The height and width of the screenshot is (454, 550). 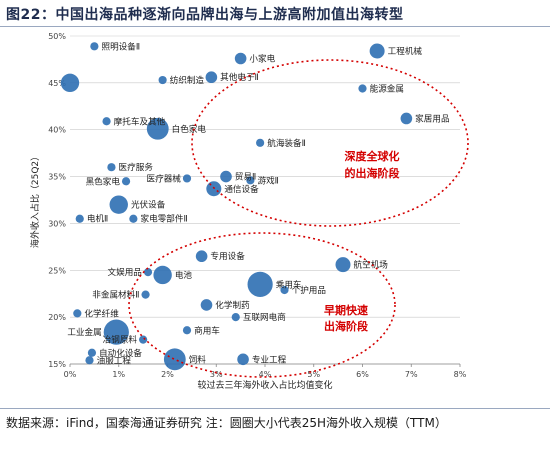 I want to click on point-label: 自动化设备, so click(x=120, y=353).